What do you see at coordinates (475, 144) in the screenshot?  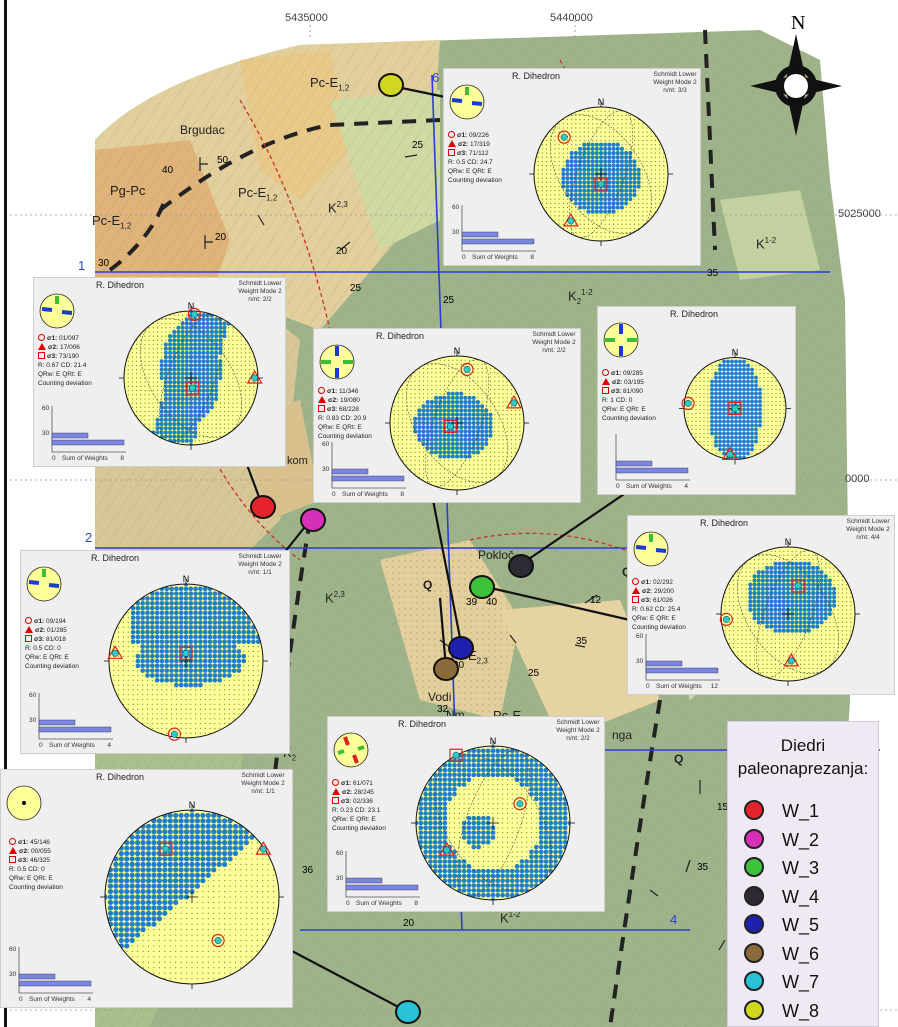 I see `sigma2-row: σ2: 17/319` at bounding box center [475, 144].